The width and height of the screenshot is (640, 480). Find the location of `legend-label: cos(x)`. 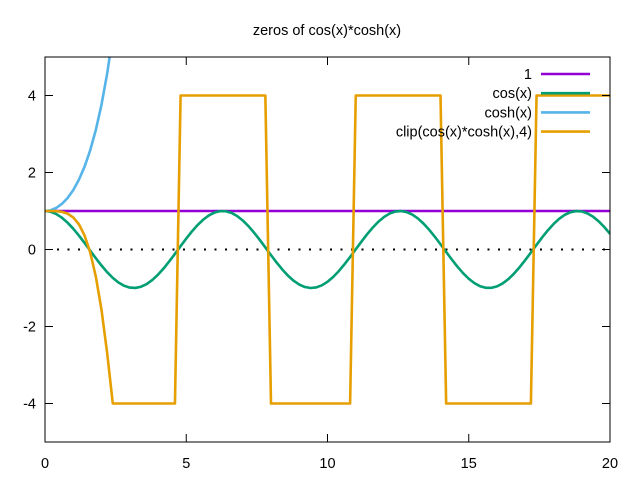

legend-label: cos(x) is located at coordinates (512, 94).